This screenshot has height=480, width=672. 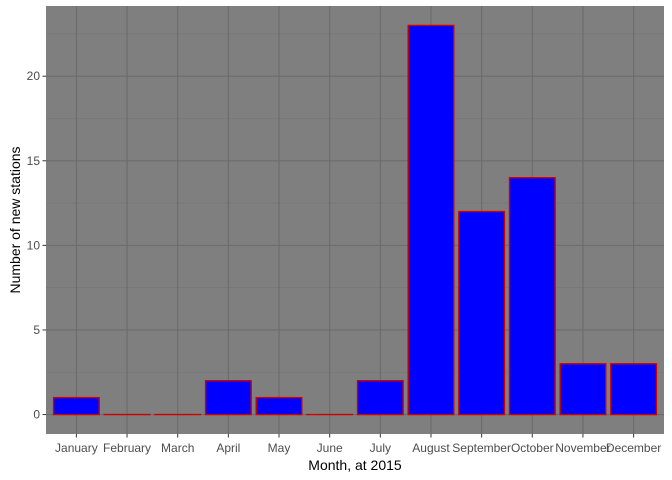 What do you see at coordinates (481, 448) in the screenshot?
I see `x-tick-label: September` at bounding box center [481, 448].